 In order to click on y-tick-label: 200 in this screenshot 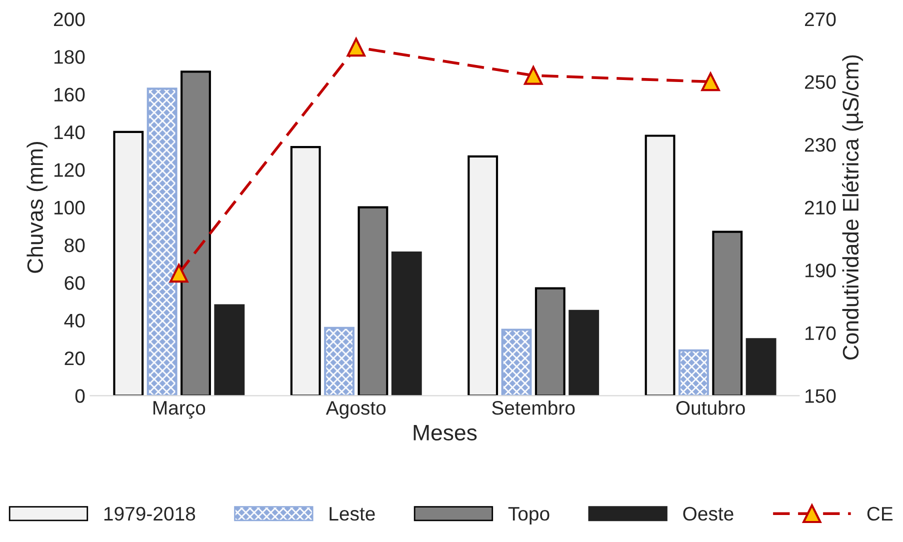, I will do `click(69, 19)`.